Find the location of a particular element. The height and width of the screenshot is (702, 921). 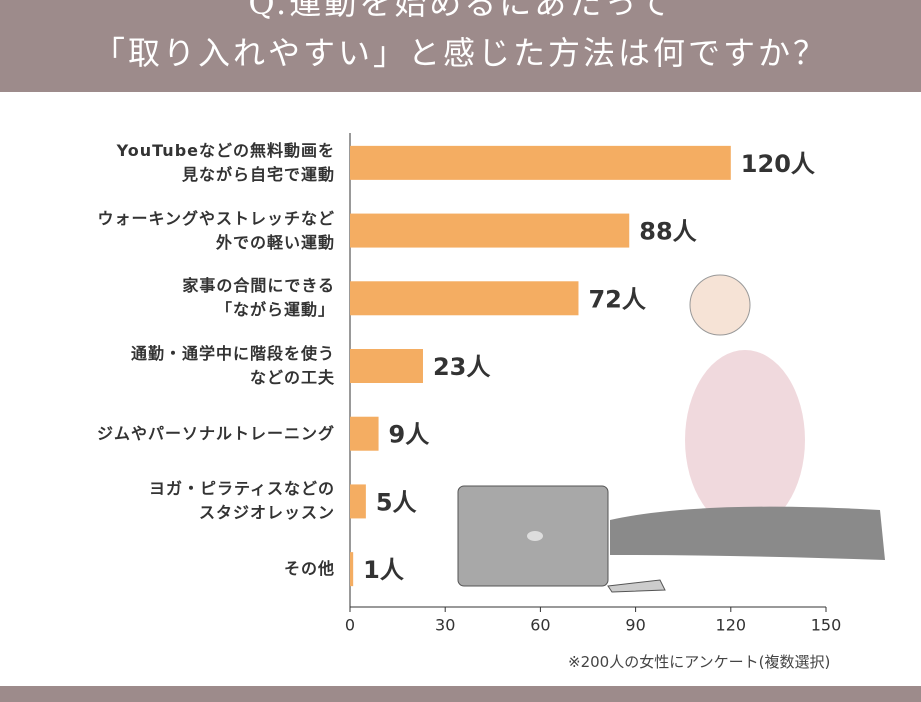

value-label: 1人 is located at coordinates (383, 570).